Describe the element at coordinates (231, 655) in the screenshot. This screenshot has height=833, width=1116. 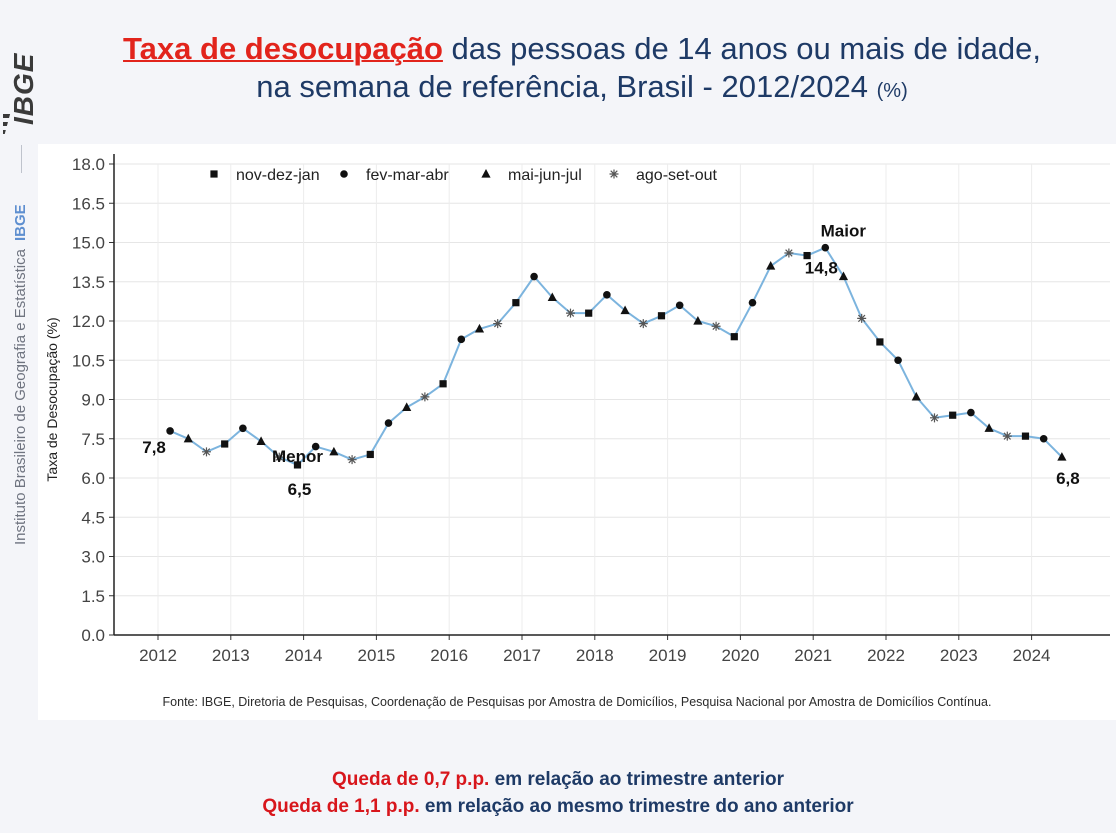
I see `x-tick-label: 2013` at that location.